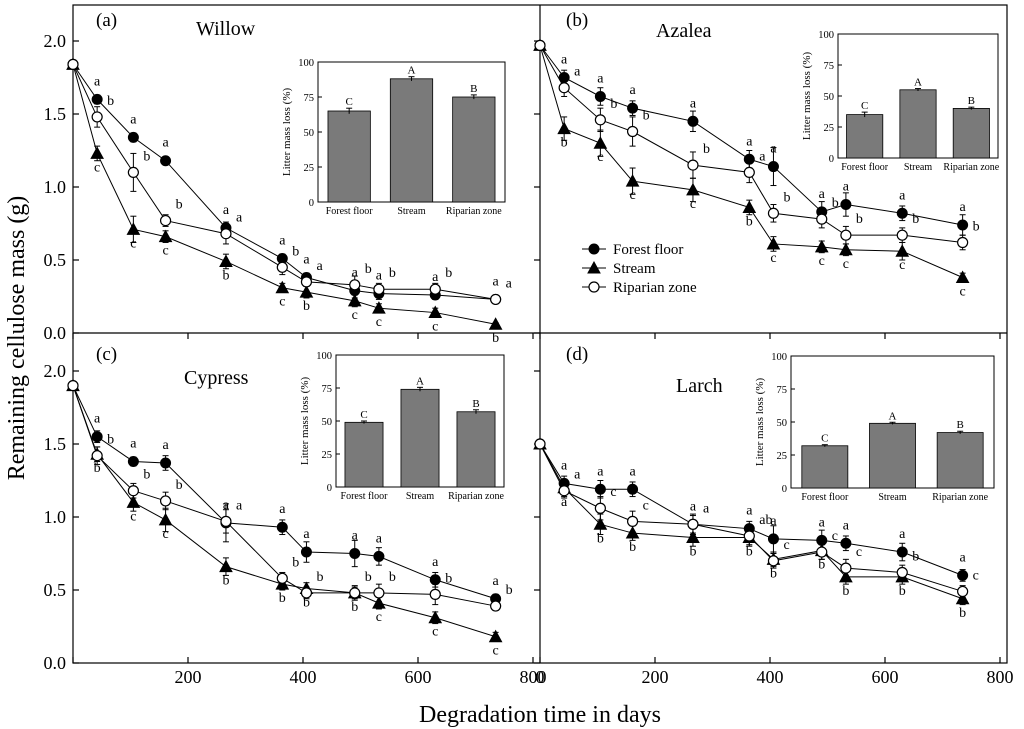 The height and width of the screenshot is (729, 1024). I want to click on y-tick-label: 2.0, so click(55, 41).